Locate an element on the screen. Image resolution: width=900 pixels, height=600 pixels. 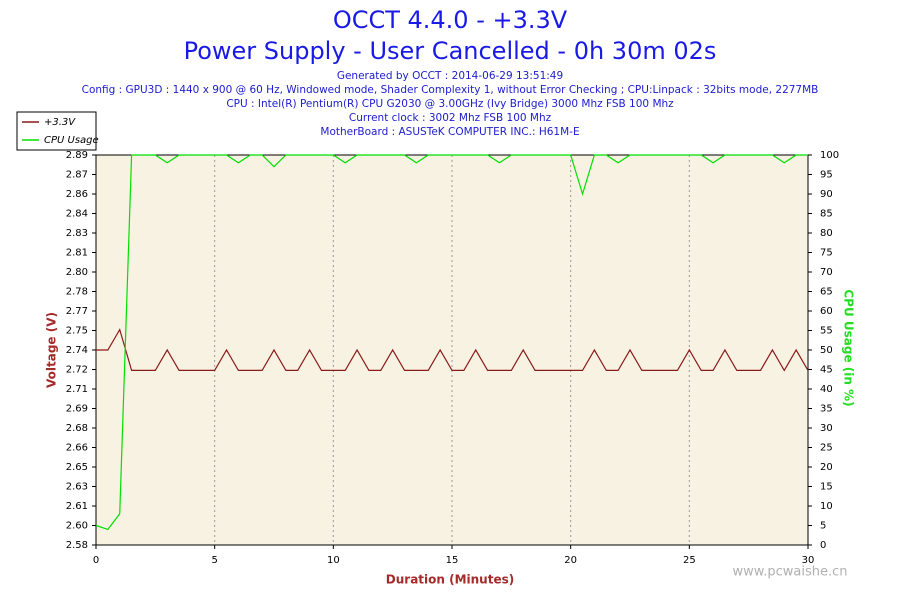
x-tick-label: 15 is located at coordinates (452, 560).